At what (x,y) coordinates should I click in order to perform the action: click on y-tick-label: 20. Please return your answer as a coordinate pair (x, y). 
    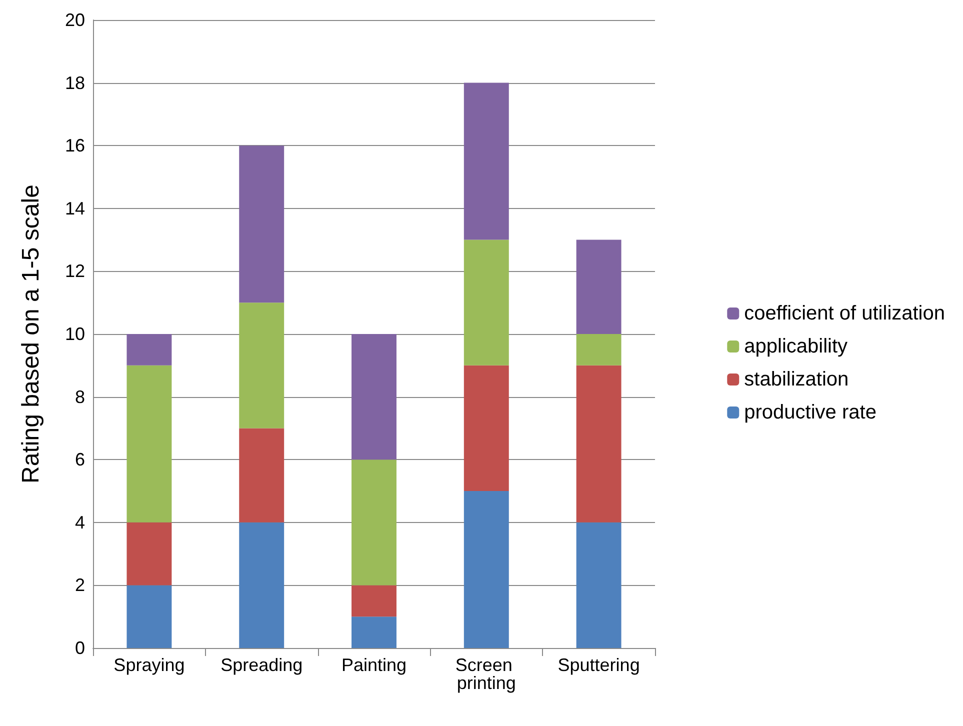
    Looking at the image, I should click on (74, 20).